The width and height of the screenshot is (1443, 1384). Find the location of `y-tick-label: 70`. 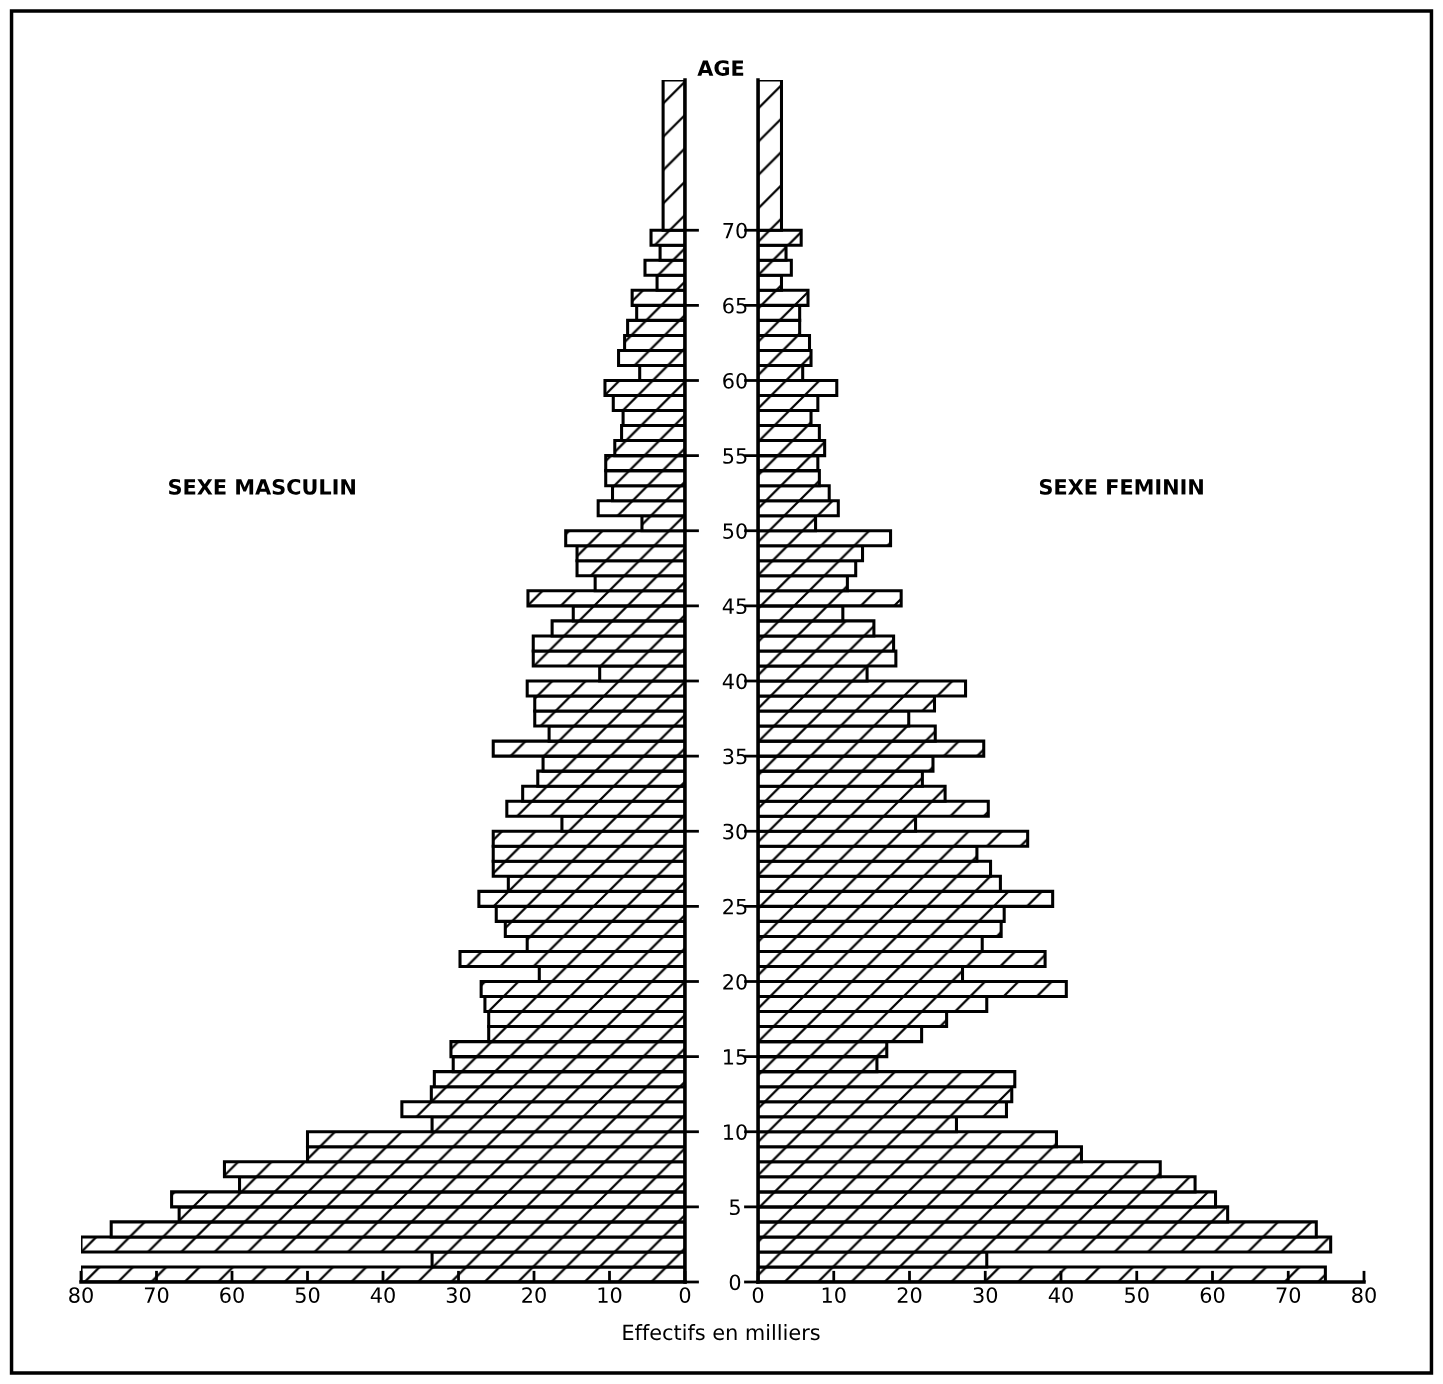

y-tick-label: 70 is located at coordinates (735, 230).